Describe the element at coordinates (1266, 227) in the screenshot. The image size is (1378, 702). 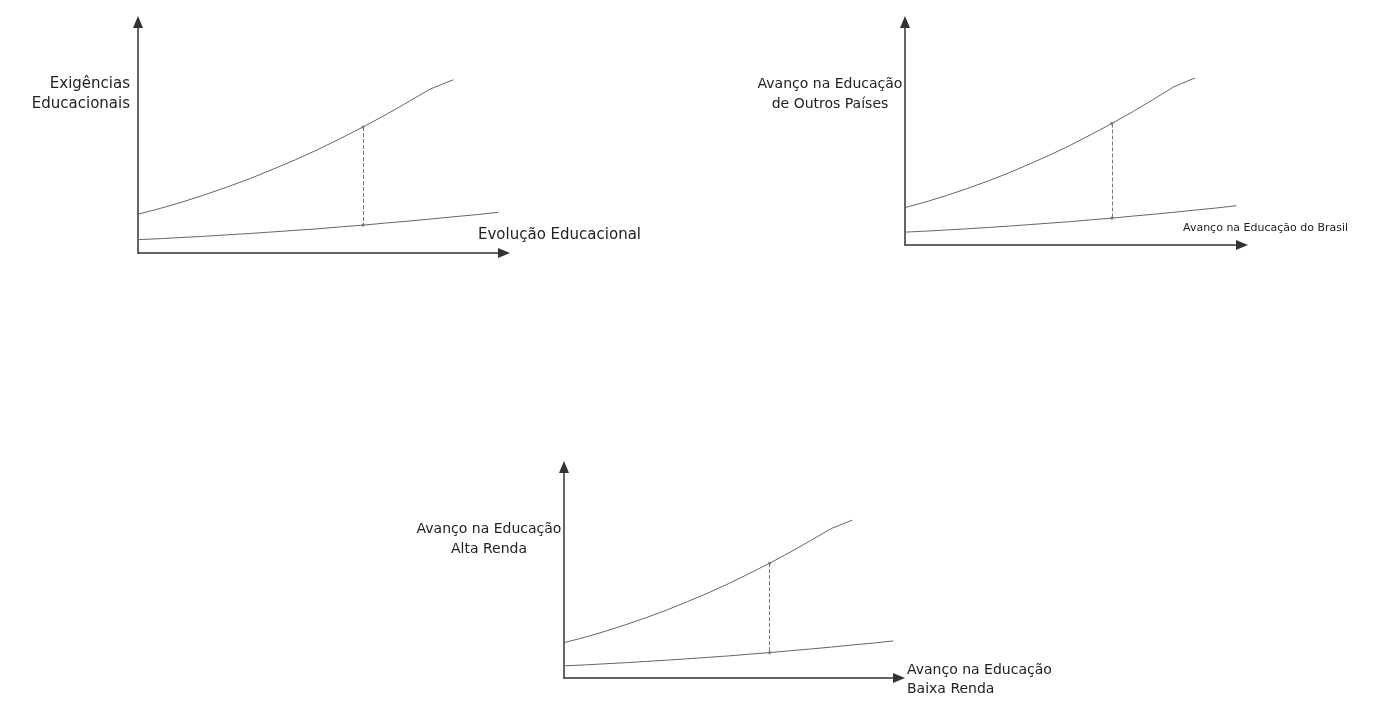
I see `x-axis-title: Avanço na Educação do Brasil` at that location.